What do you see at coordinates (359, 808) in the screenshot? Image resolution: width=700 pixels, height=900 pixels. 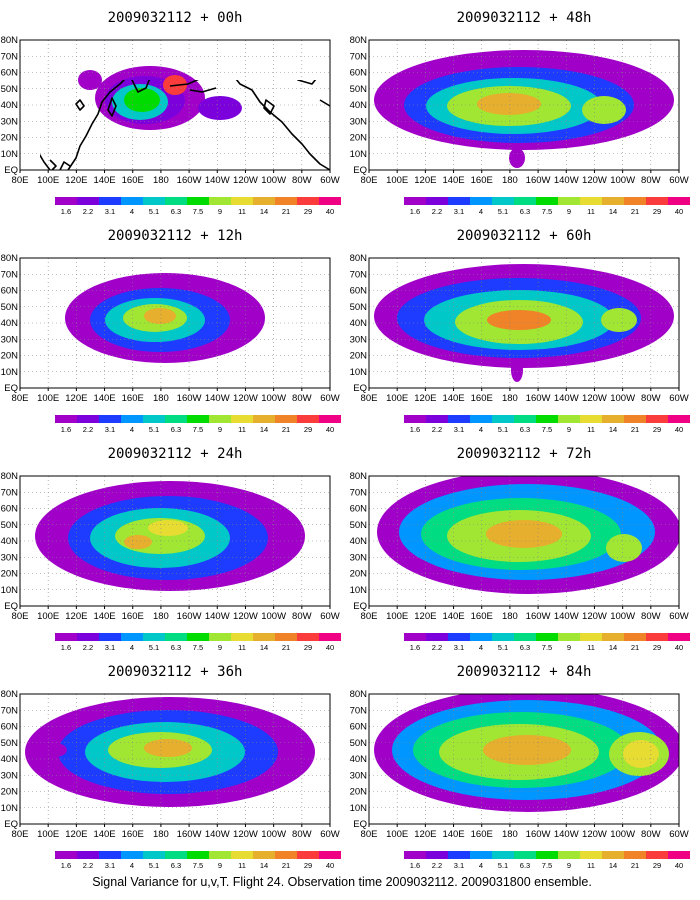 I see `y-tick-label: 10N` at bounding box center [359, 808].